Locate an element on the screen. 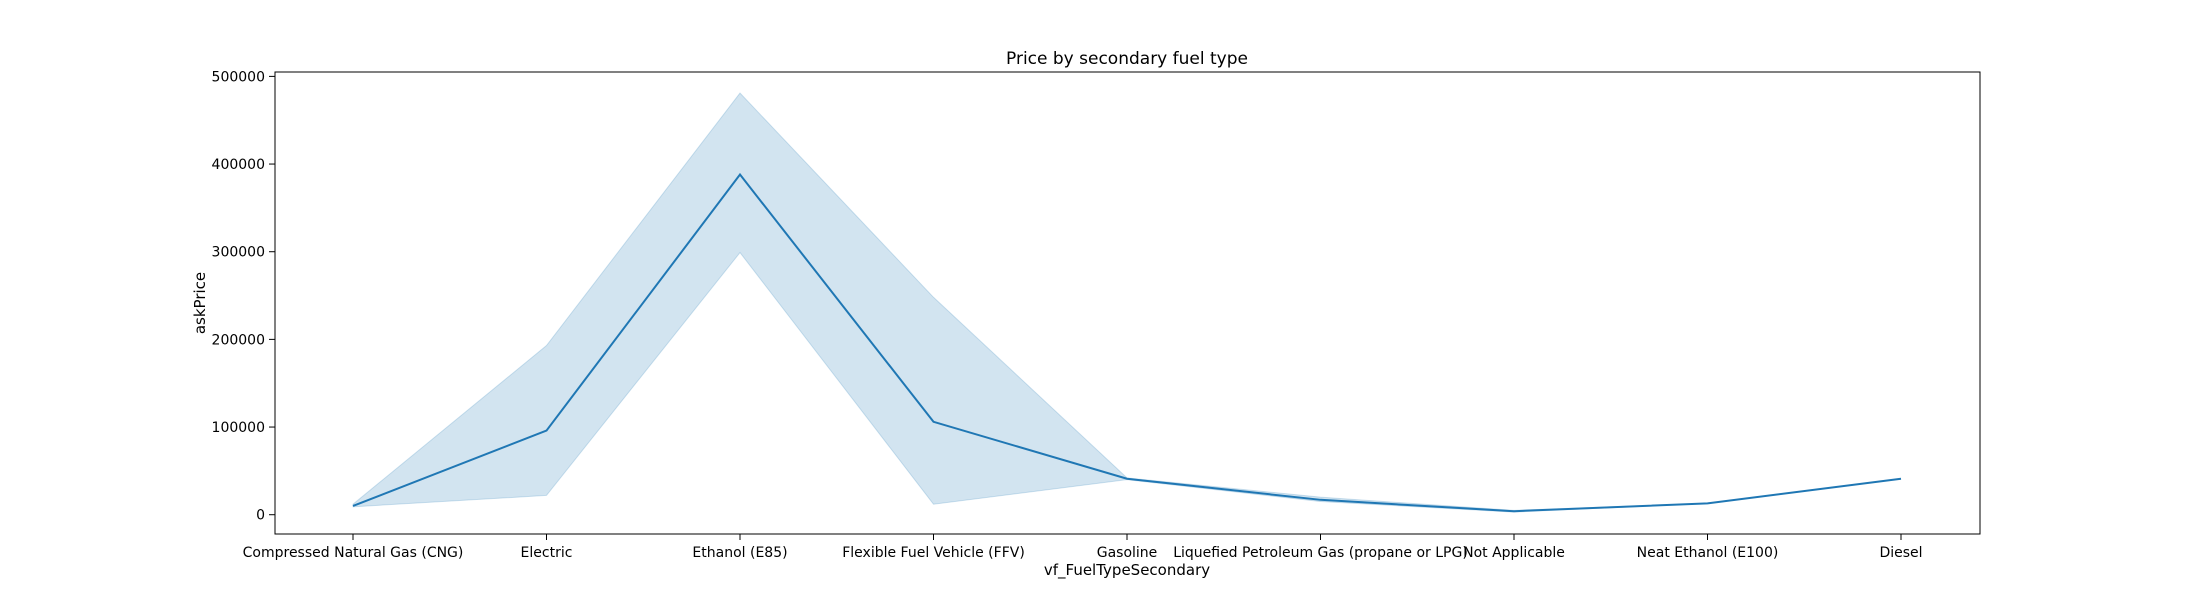 This screenshot has height=600, width=2200. x-tick-label: Ethanol (E85) is located at coordinates (739, 553).